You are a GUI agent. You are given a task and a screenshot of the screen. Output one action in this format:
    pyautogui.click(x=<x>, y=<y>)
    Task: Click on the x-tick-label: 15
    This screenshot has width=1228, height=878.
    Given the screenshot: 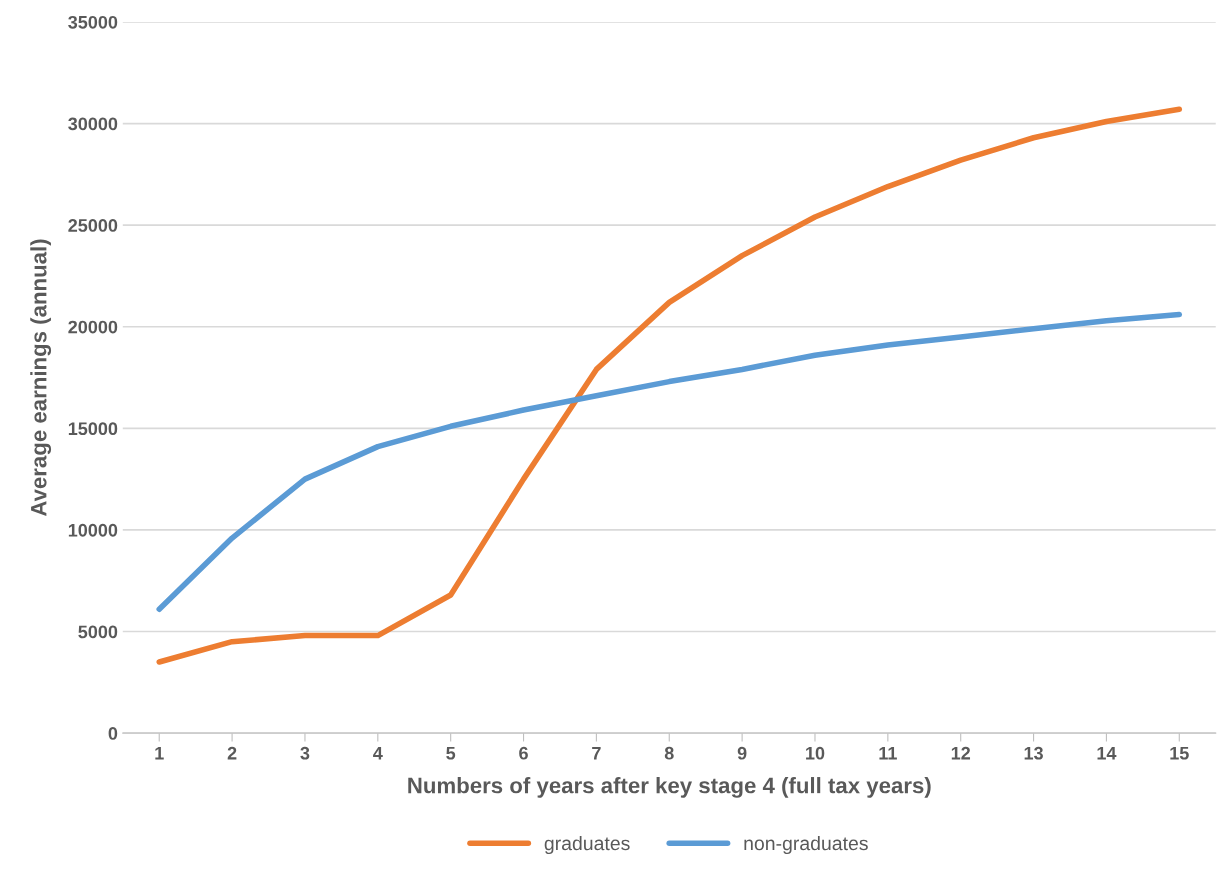 What is the action you would take?
    pyautogui.click(x=1179, y=753)
    